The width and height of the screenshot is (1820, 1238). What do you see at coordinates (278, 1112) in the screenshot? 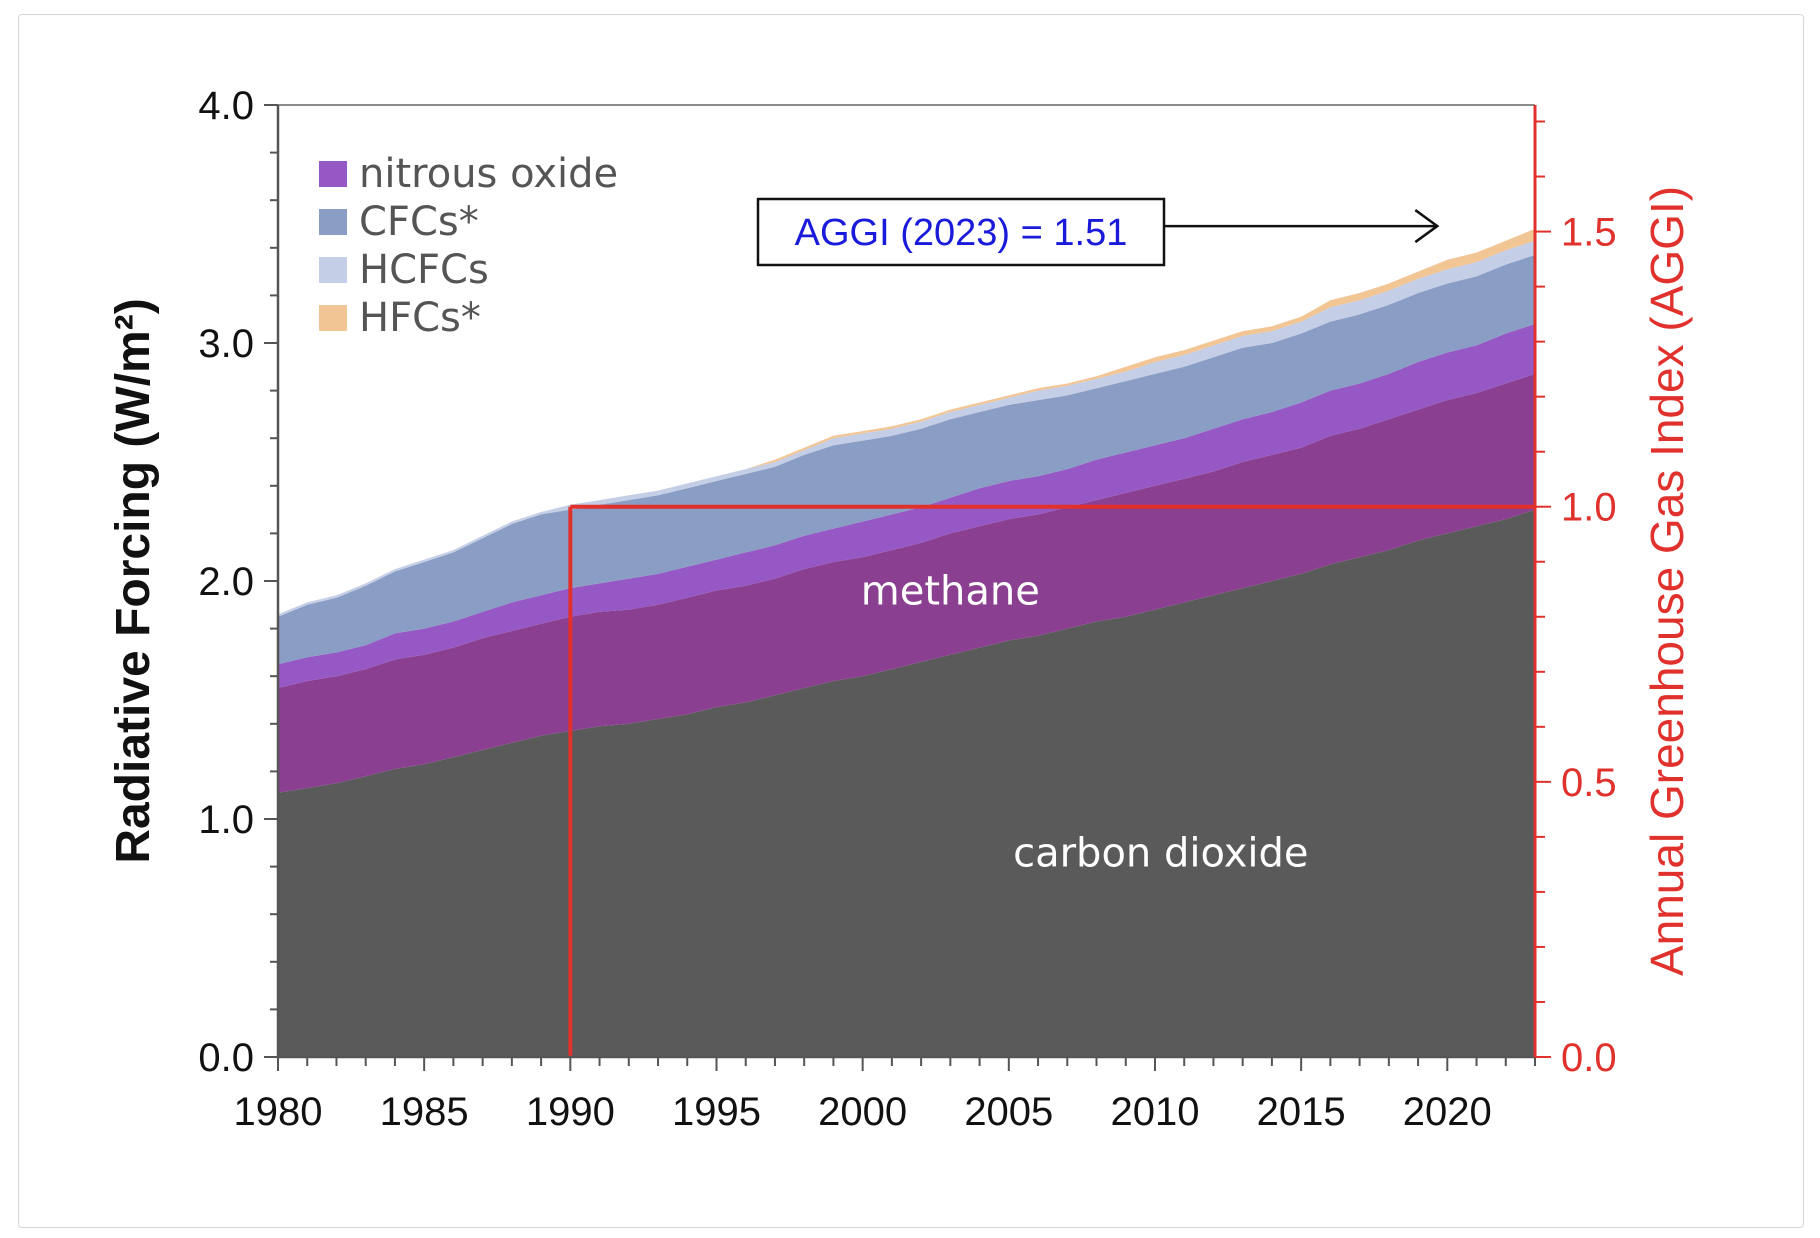
I see `x-tick-label: 1980` at bounding box center [278, 1112].